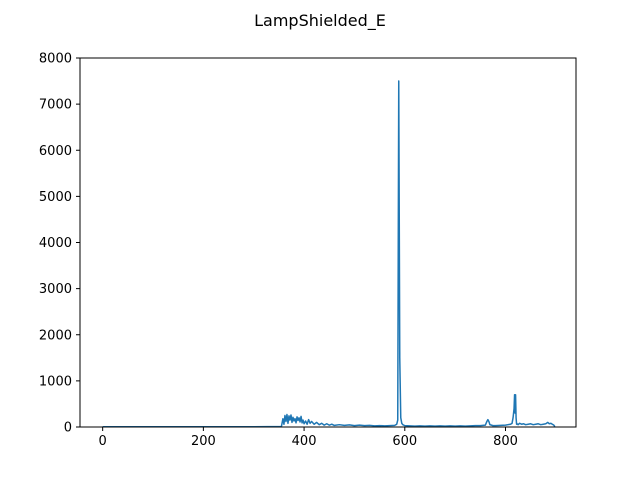 The image size is (640, 480). What do you see at coordinates (55, 381) in the screenshot?
I see `y-tick-label: 1000` at bounding box center [55, 381].